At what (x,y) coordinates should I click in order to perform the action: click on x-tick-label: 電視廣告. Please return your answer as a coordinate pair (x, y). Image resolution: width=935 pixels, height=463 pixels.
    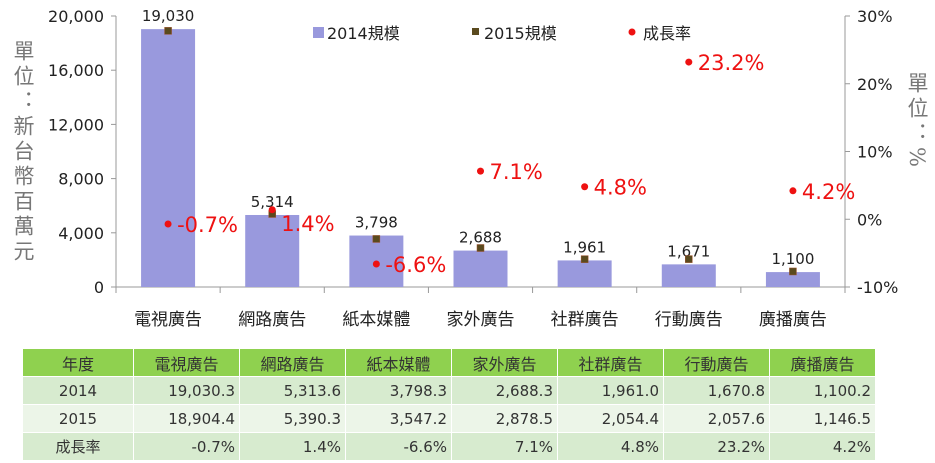
    Looking at the image, I should click on (168, 320).